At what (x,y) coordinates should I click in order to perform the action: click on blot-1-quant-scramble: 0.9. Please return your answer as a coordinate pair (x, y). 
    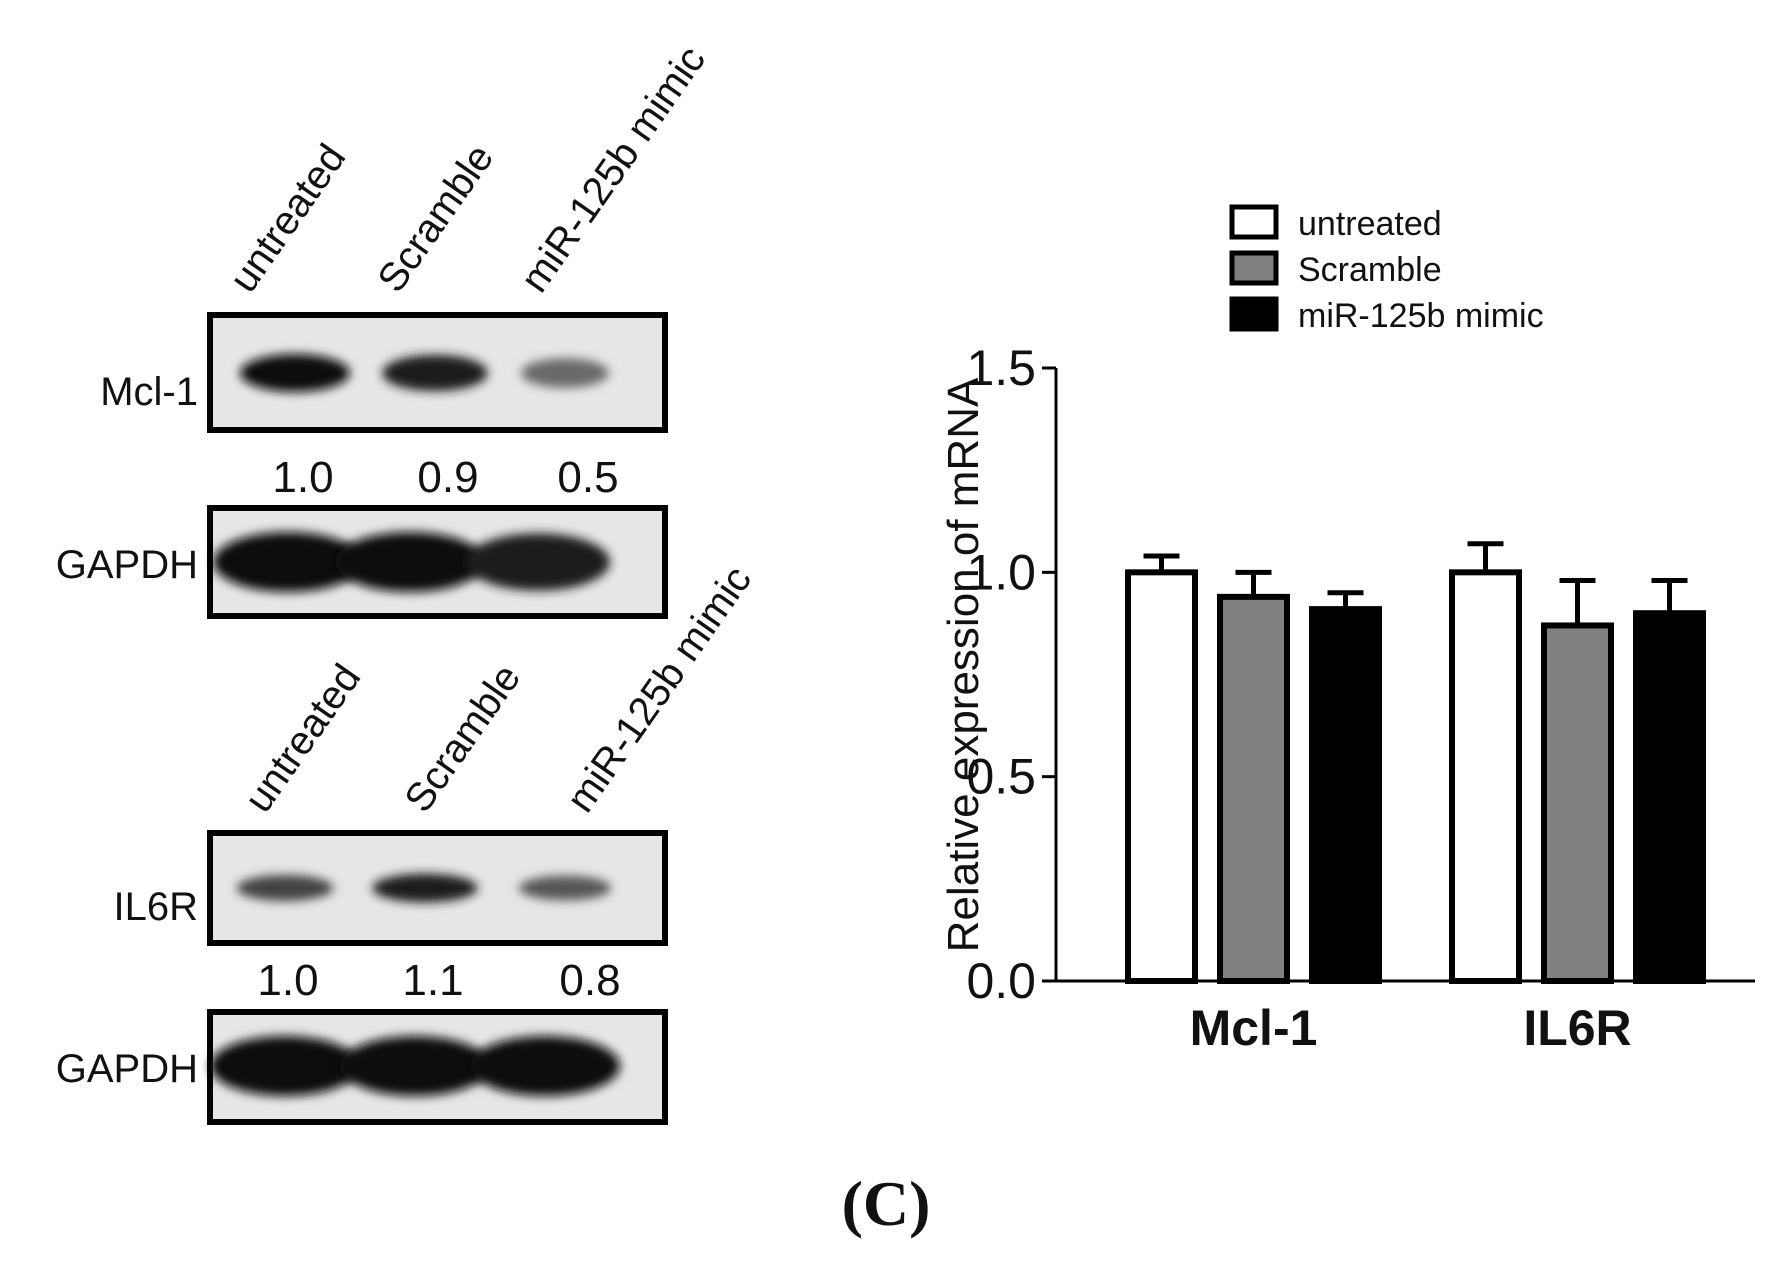
    Looking at the image, I should click on (447, 477).